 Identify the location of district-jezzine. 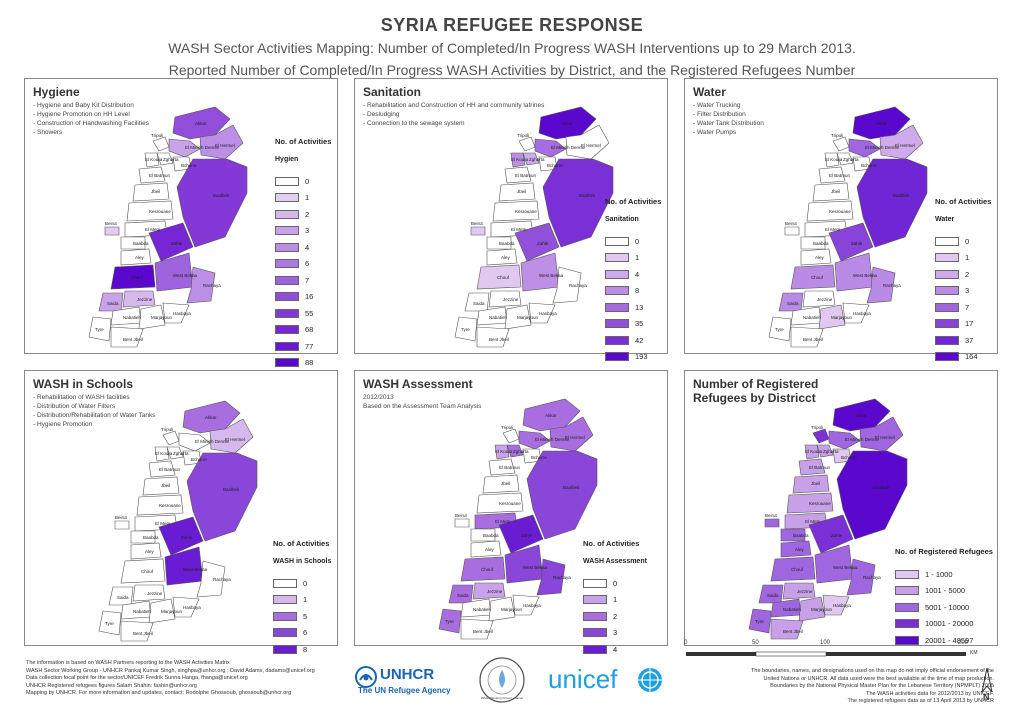
(819, 299).